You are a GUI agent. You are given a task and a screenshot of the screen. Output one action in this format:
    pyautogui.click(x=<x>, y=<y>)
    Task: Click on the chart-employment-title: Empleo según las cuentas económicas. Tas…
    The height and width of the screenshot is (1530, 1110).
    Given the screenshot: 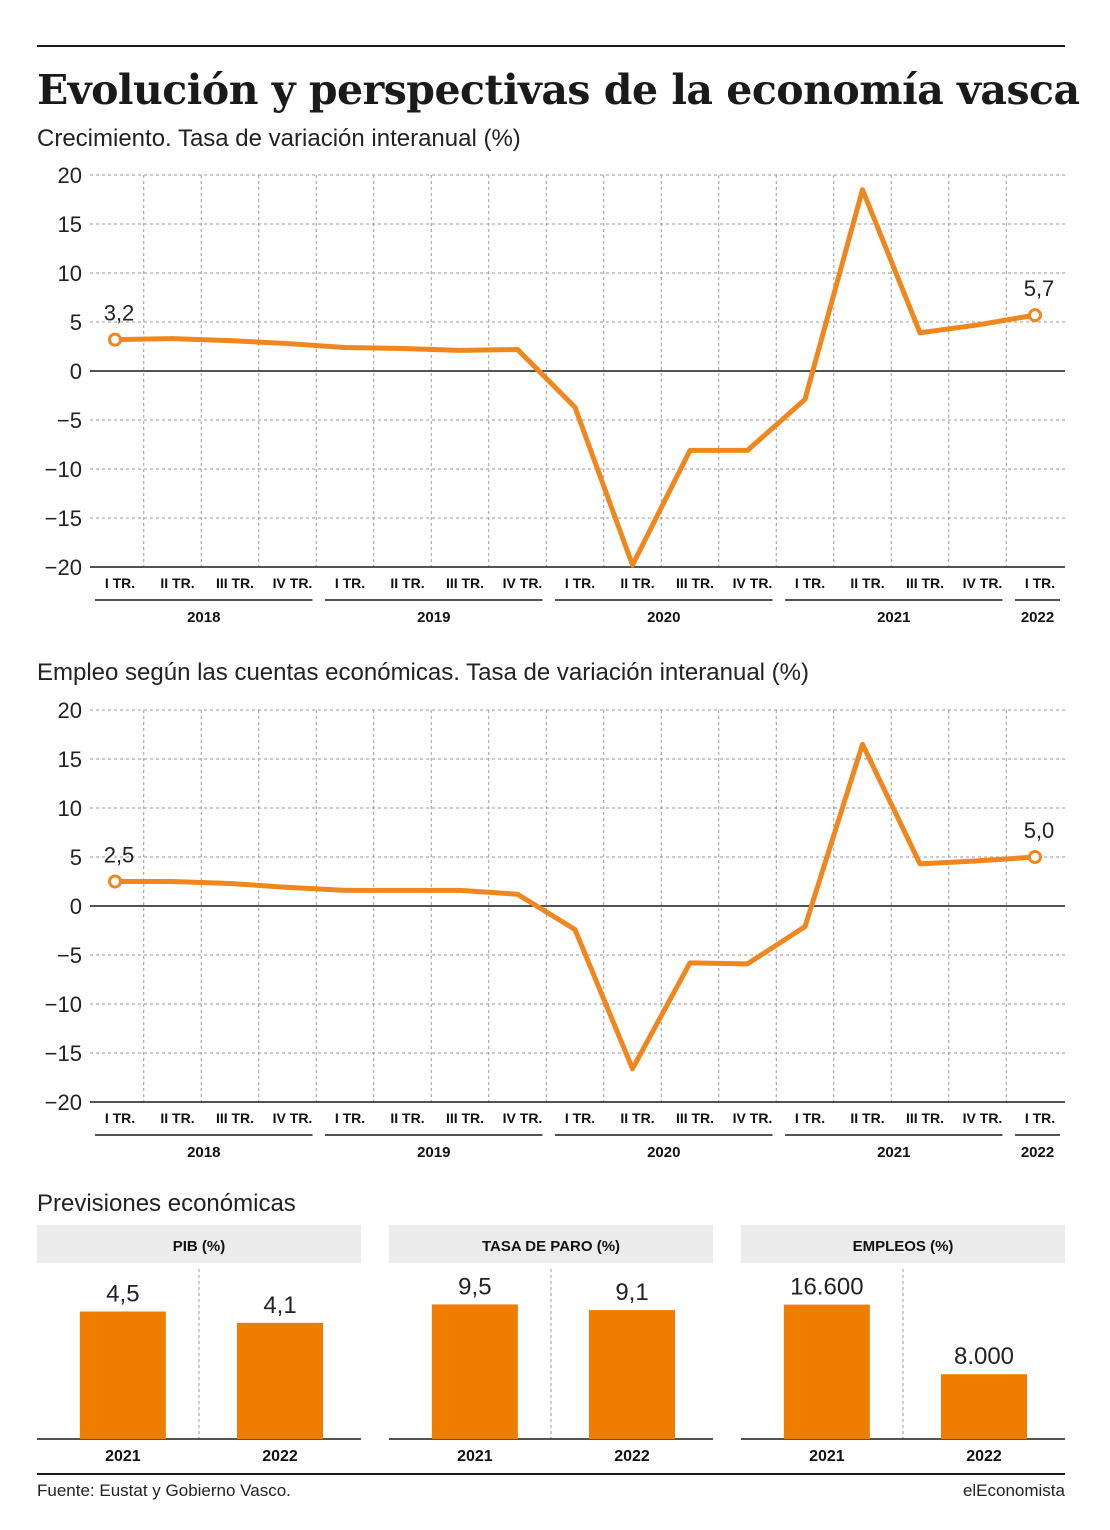 What is the action you would take?
    pyautogui.click(x=423, y=672)
    